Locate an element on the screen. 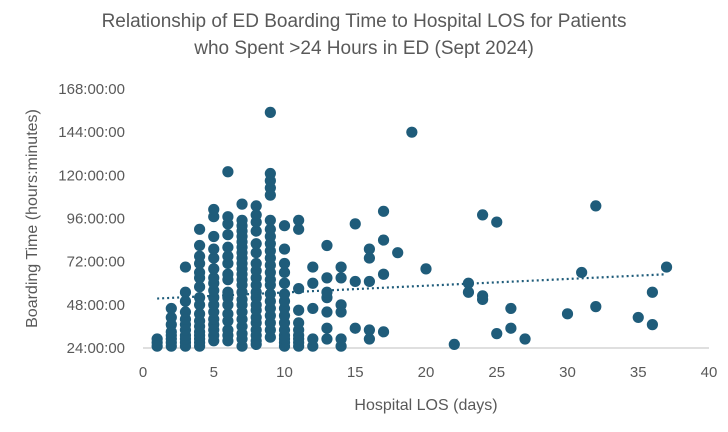  x-tick-label: 35 is located at coordinates (638, 372).